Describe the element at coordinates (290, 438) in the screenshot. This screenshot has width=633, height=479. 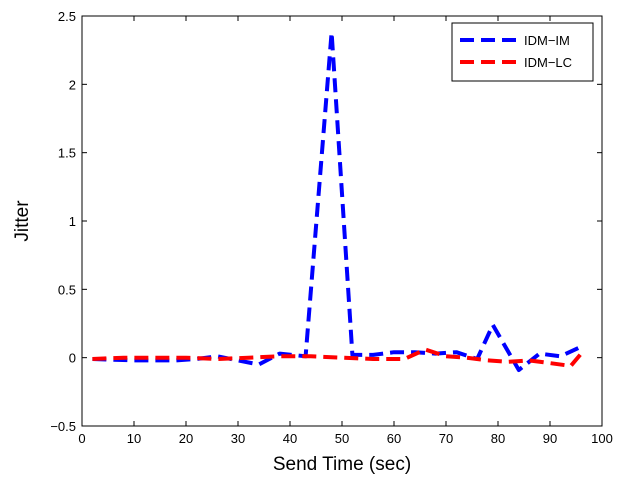
I see `x-tick-label: 40` at that location.